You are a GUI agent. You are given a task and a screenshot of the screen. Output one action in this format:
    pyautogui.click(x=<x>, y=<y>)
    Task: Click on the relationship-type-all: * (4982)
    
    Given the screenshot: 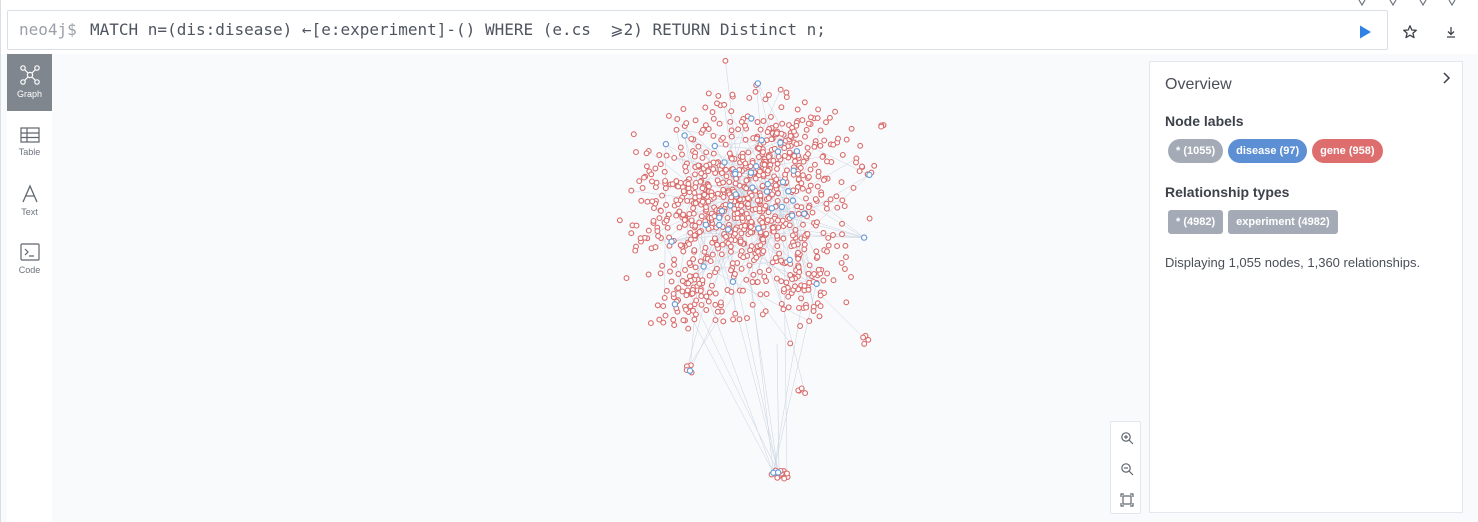 What is the action you would take?
    pyautogui.click(x=1196, y=222)
    